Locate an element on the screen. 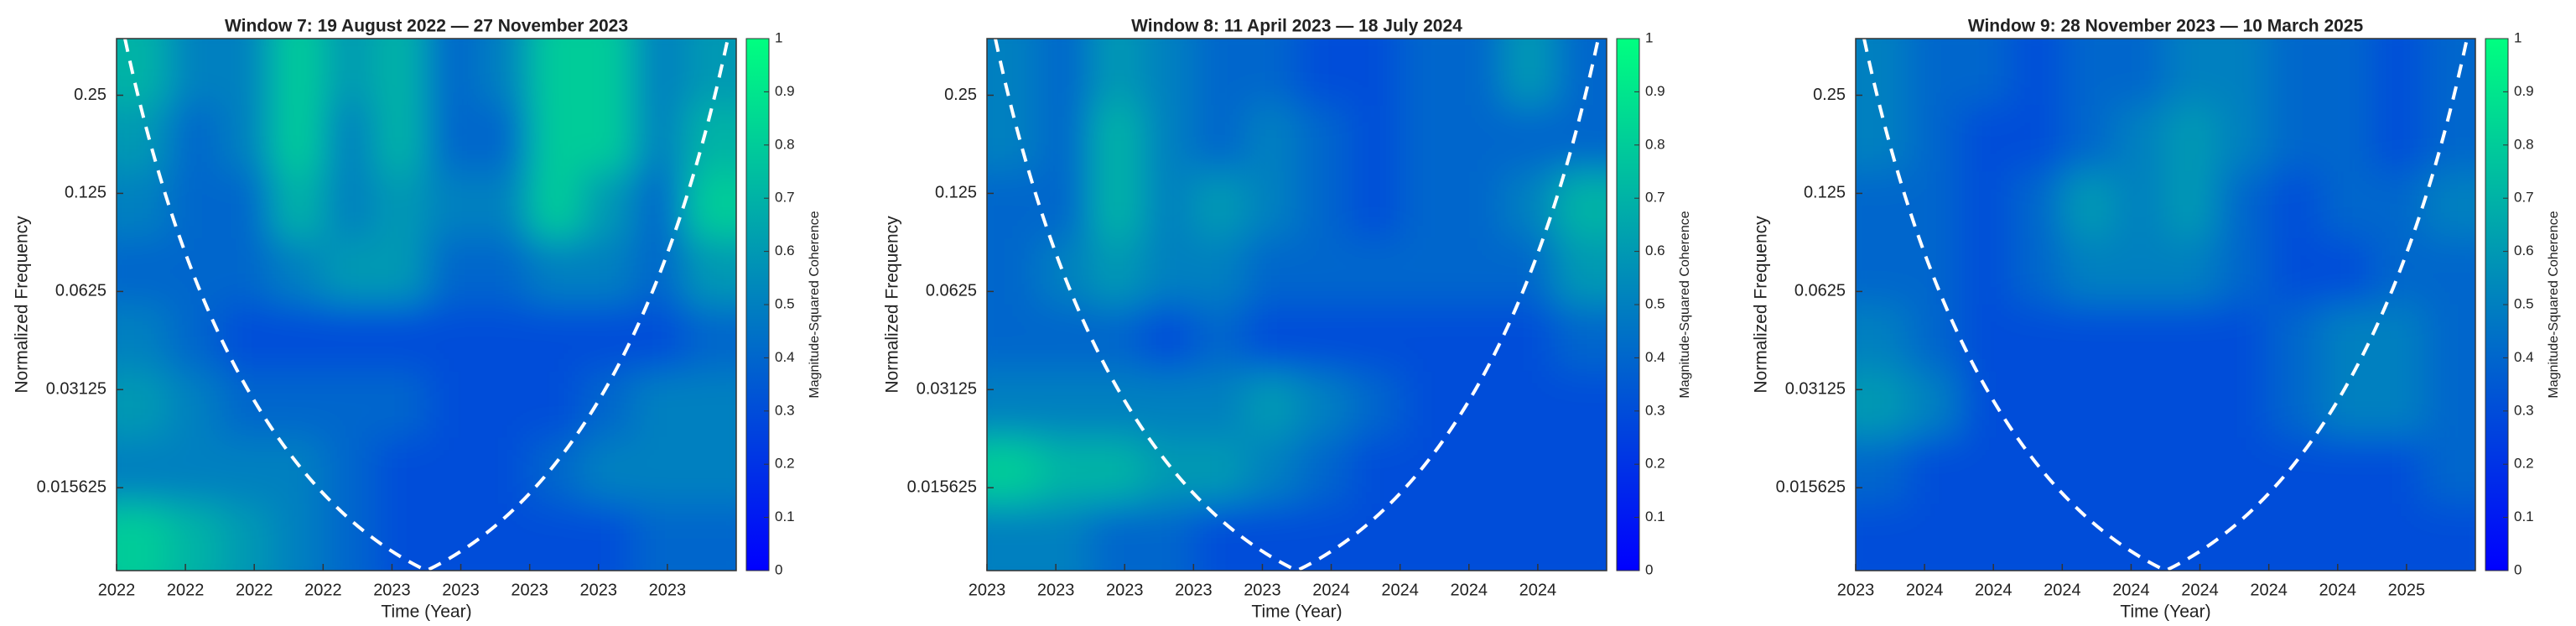  y-tick-label: 0.03125 is located at coordinates (947, 389).